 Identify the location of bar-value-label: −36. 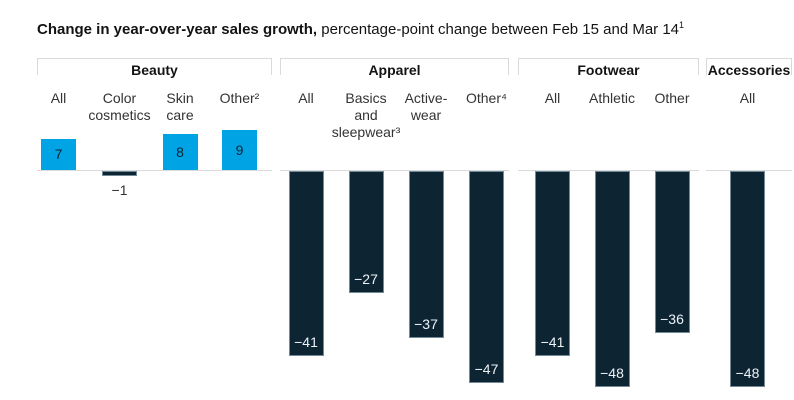
(672, 319).